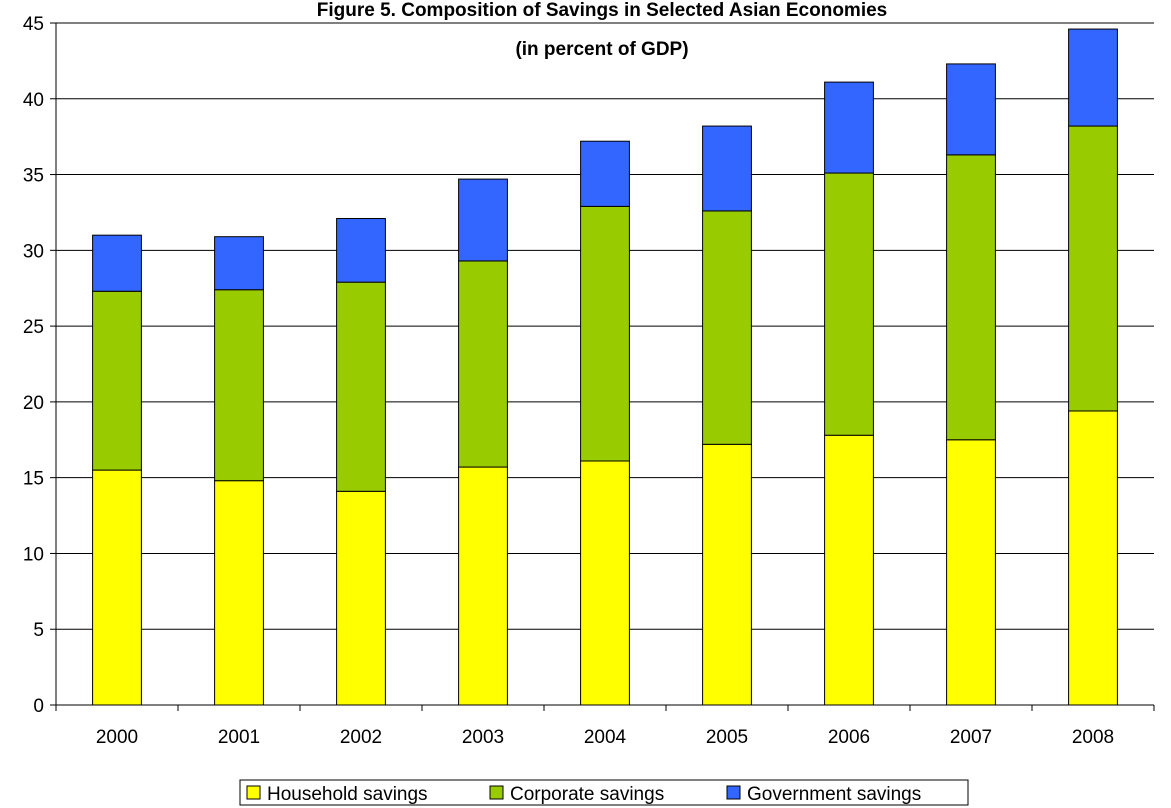  What do you see at coordinates (601, 49) in the screenshot?
I see `chart-subtitle: (in percent of GDP)` at bounding box center [601, 49].